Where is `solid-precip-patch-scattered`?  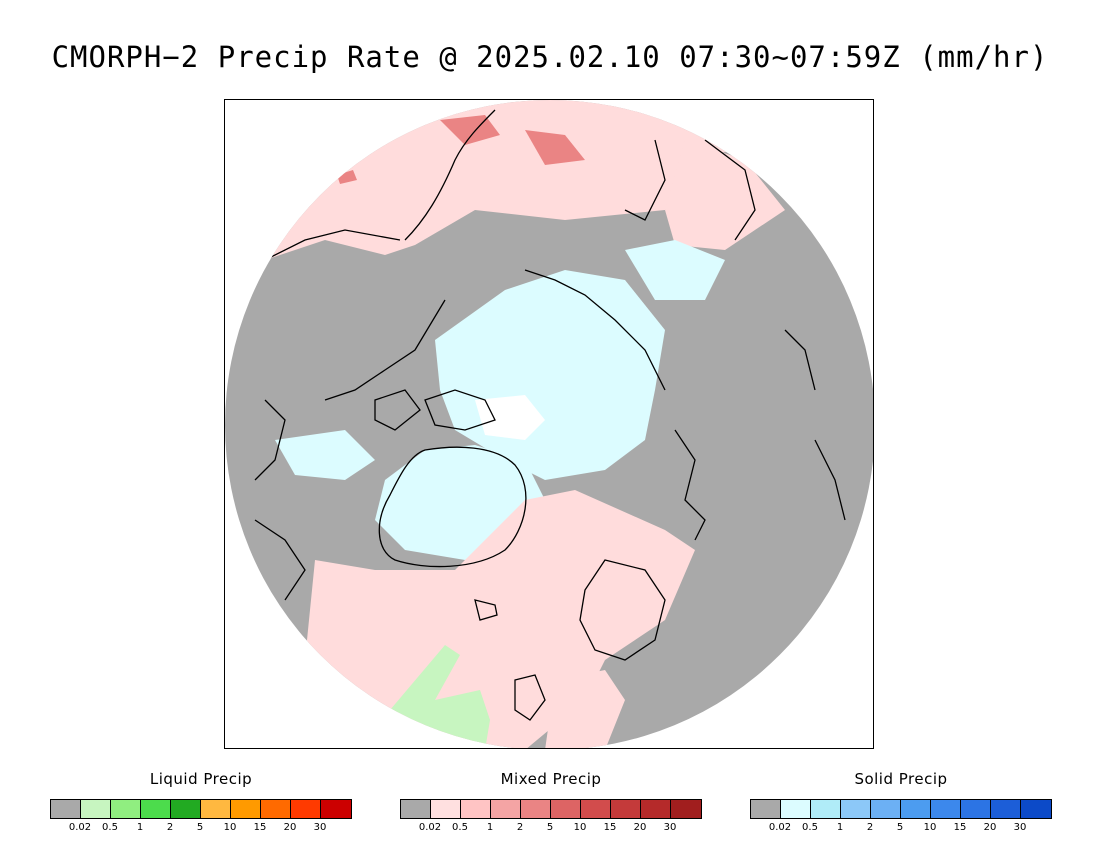 solid-precip-patch-scattered is located at coordinates (675, 270).